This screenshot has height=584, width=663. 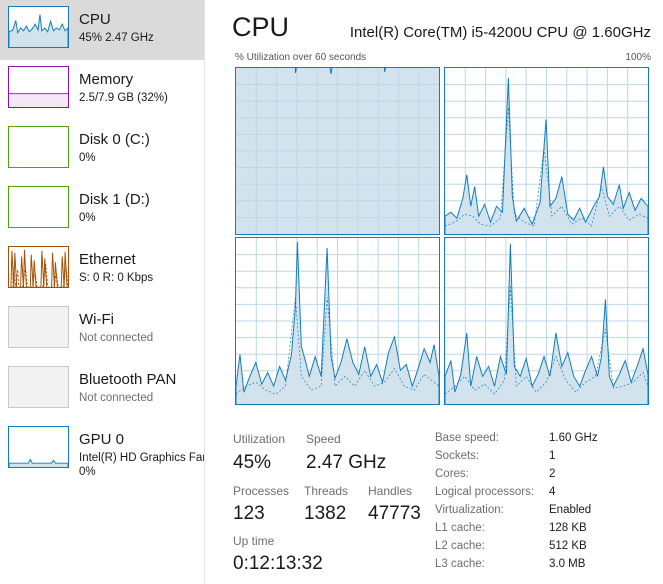 What do you see at coordinates (96, 319) in the screenshot?
I see `sidebar-item-title: Wi-Fi` at bounding box center [96, 319].